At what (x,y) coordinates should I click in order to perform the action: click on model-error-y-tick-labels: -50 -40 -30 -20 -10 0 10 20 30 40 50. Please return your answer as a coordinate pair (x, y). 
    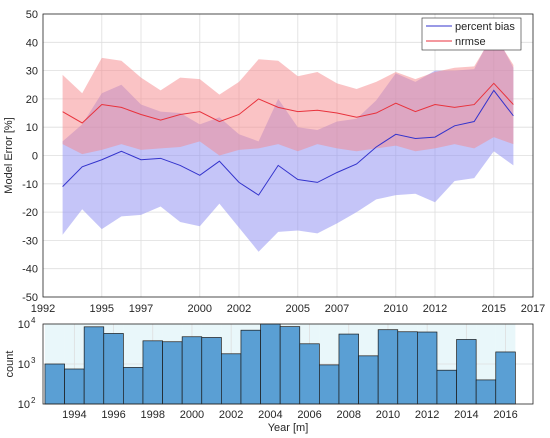
    Looking at the image, I should click on (30, 156).